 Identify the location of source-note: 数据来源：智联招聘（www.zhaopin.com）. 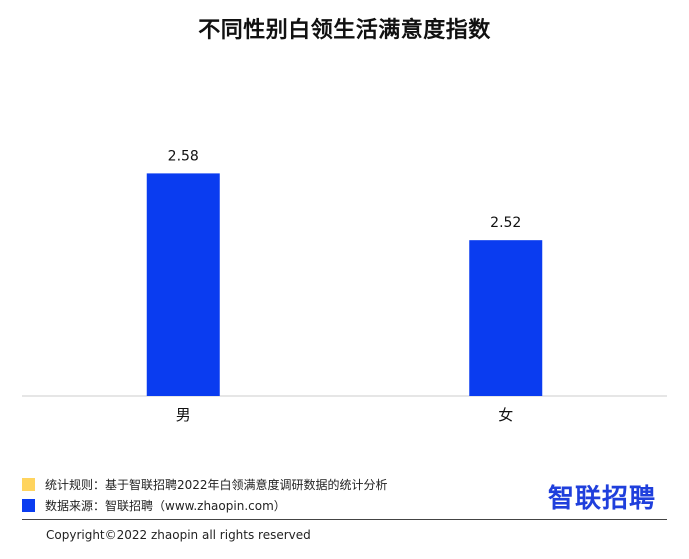
(154, 505).